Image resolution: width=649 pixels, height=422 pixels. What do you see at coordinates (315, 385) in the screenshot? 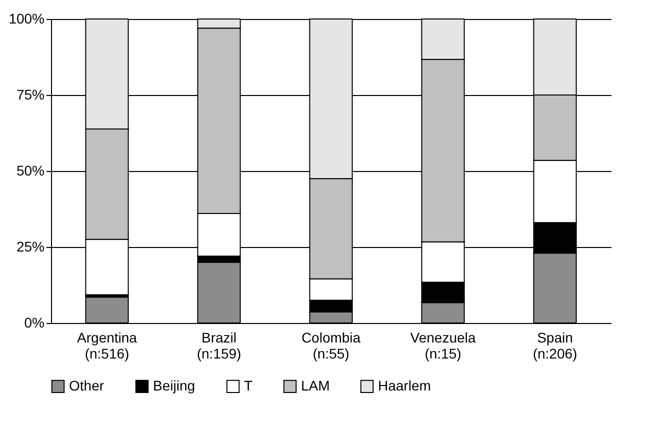
I see `legend-label: LAM` at bounding box center [315, 385].